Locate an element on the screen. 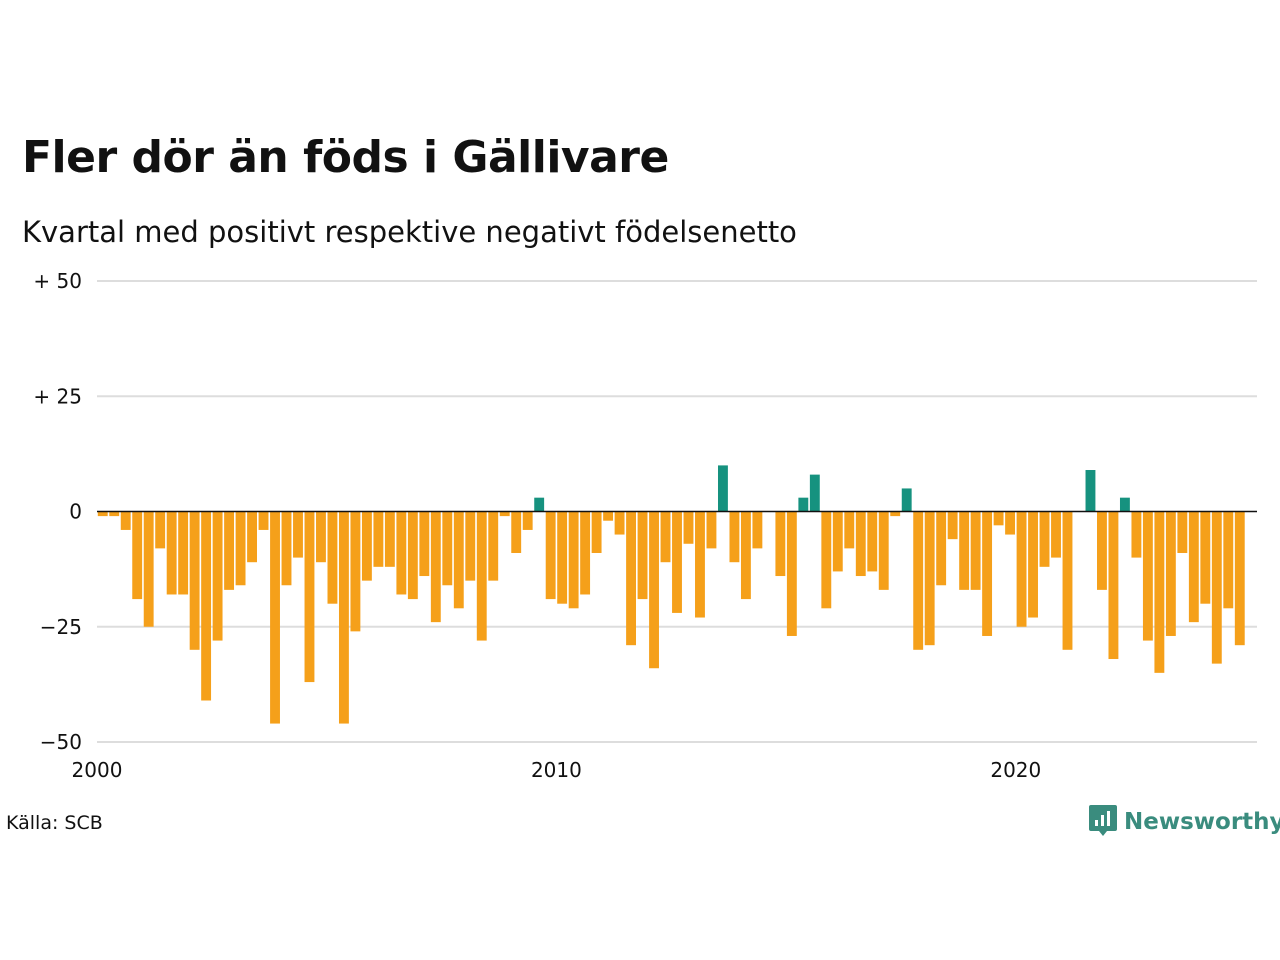 This screenshot has width=1280, height=960. source-note: Källa: SCB is located at coordinates (54, 823).